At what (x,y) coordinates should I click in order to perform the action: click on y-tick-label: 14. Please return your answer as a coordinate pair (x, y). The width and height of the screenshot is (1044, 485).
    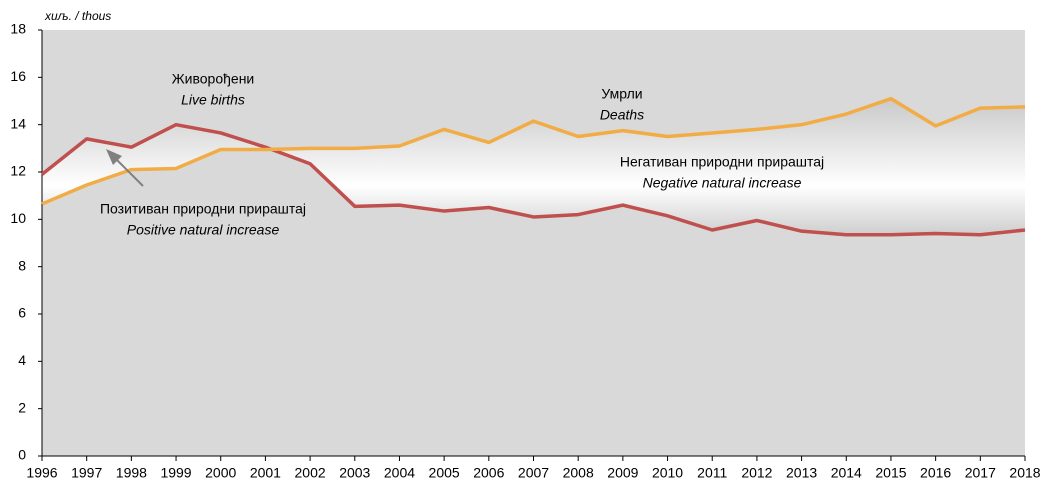
    Looking at the image, I should click on (18, 123).